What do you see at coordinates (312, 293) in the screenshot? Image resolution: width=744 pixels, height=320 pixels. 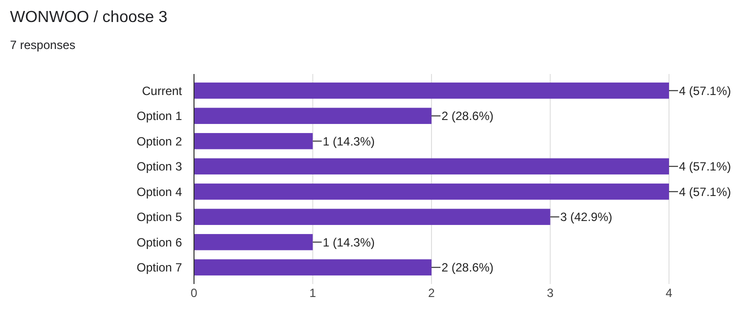 I see `x-tick-label: 1` at bounding box center [312, 293].